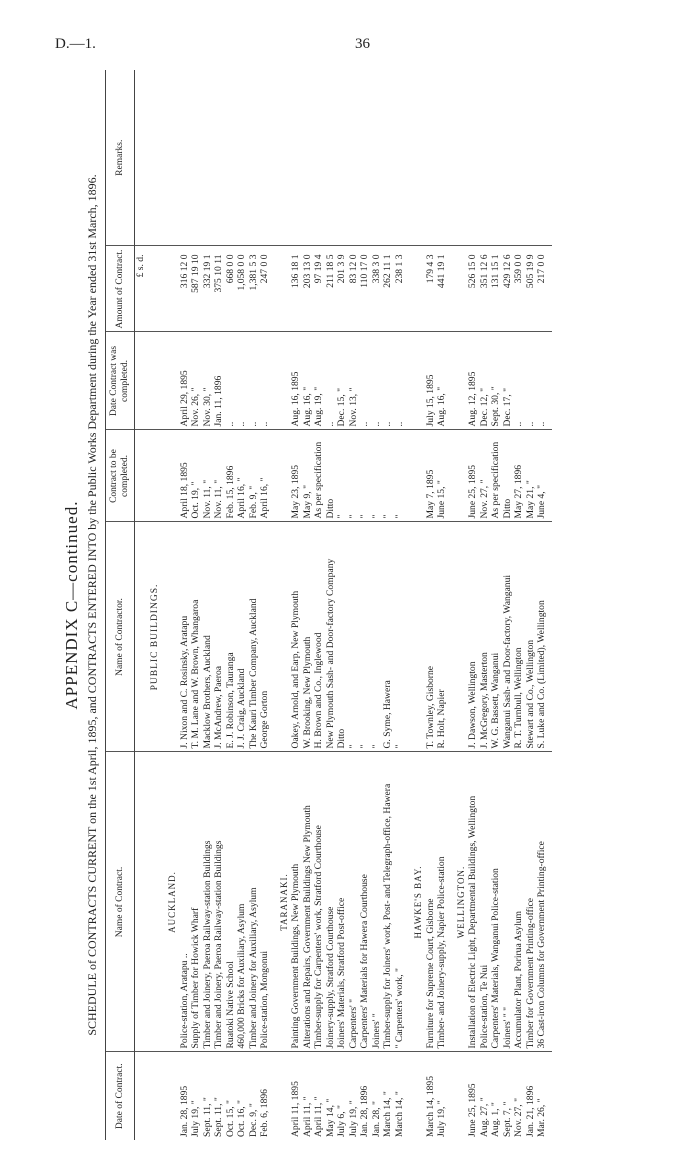 This screenshot has width=700, height=1160. I want to click on amount-cell: 203 13 0, so click(307, 289).